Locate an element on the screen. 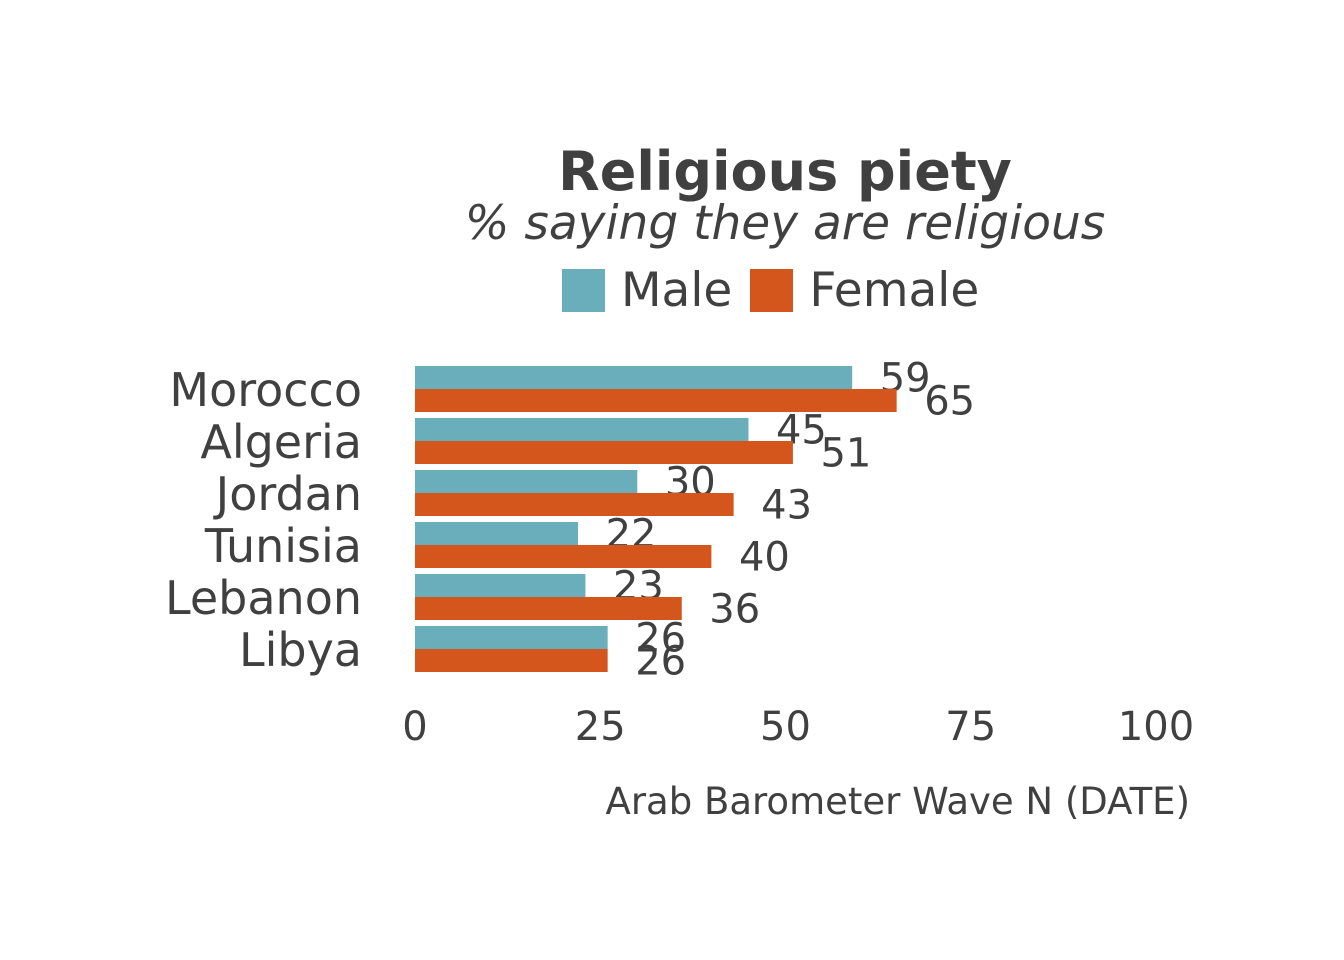 Image resolution: width=1344 pixels, height=960 pixels. bar-female-jordan is located at coordinates (574, 504).